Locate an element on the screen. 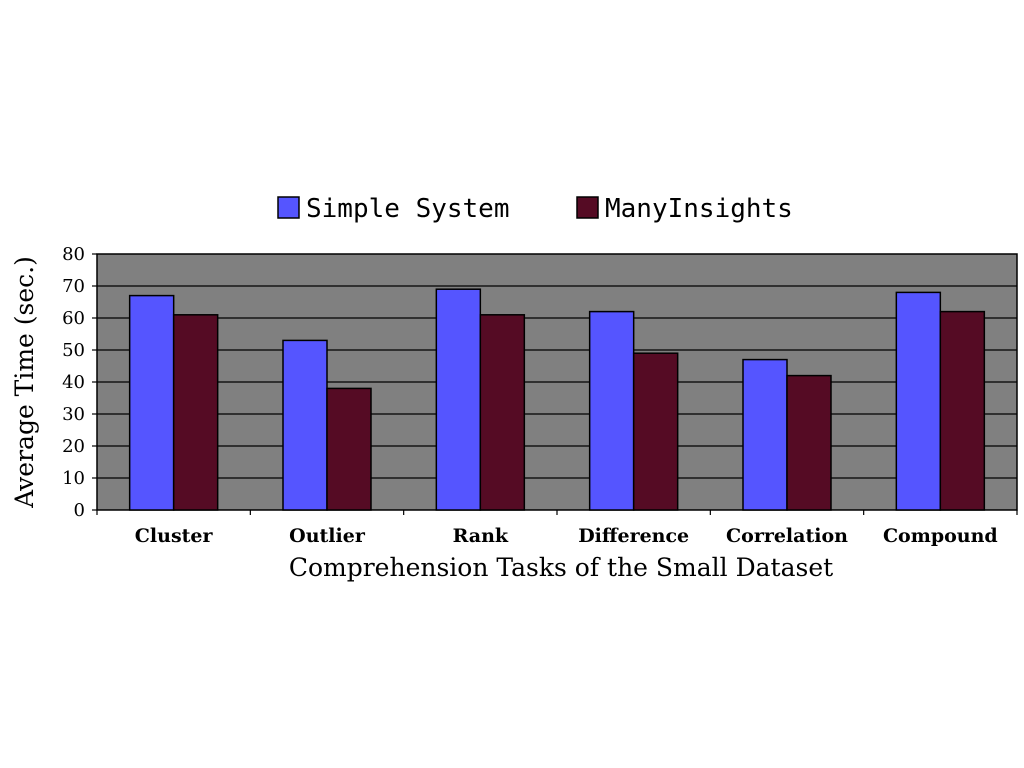 This screenshot has width=1024, height=768. x-category-label-outlier: Outlier is located at coordinates (327, 536).